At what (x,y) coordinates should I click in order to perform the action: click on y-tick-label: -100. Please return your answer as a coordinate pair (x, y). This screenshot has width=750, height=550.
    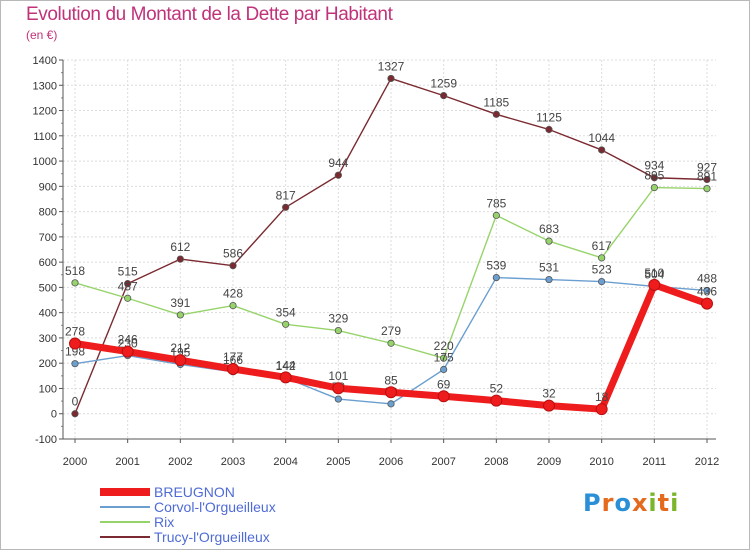
    Looking at the image, I should click on (46, 440).